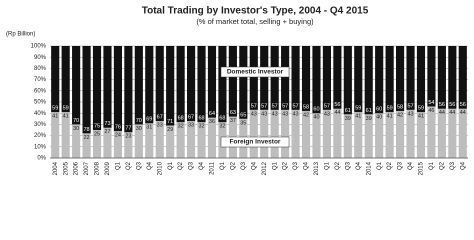 This screenshot has width=474, height=240. What do you see at coordinates (170, 122) in the screenshot?
I see `value-label: 71` at bounding box center [170, 122].